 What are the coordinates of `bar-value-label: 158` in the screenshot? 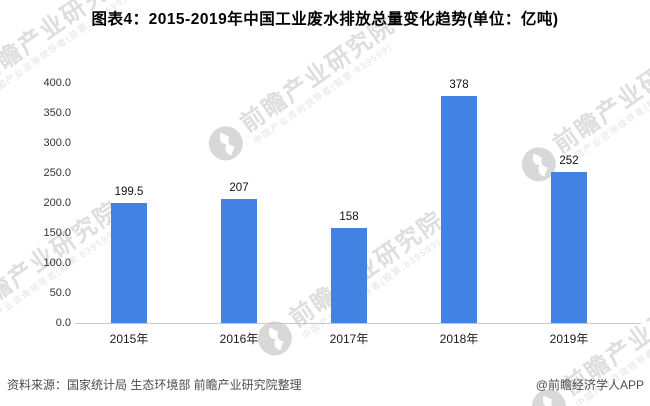 It's located at (349, 217).